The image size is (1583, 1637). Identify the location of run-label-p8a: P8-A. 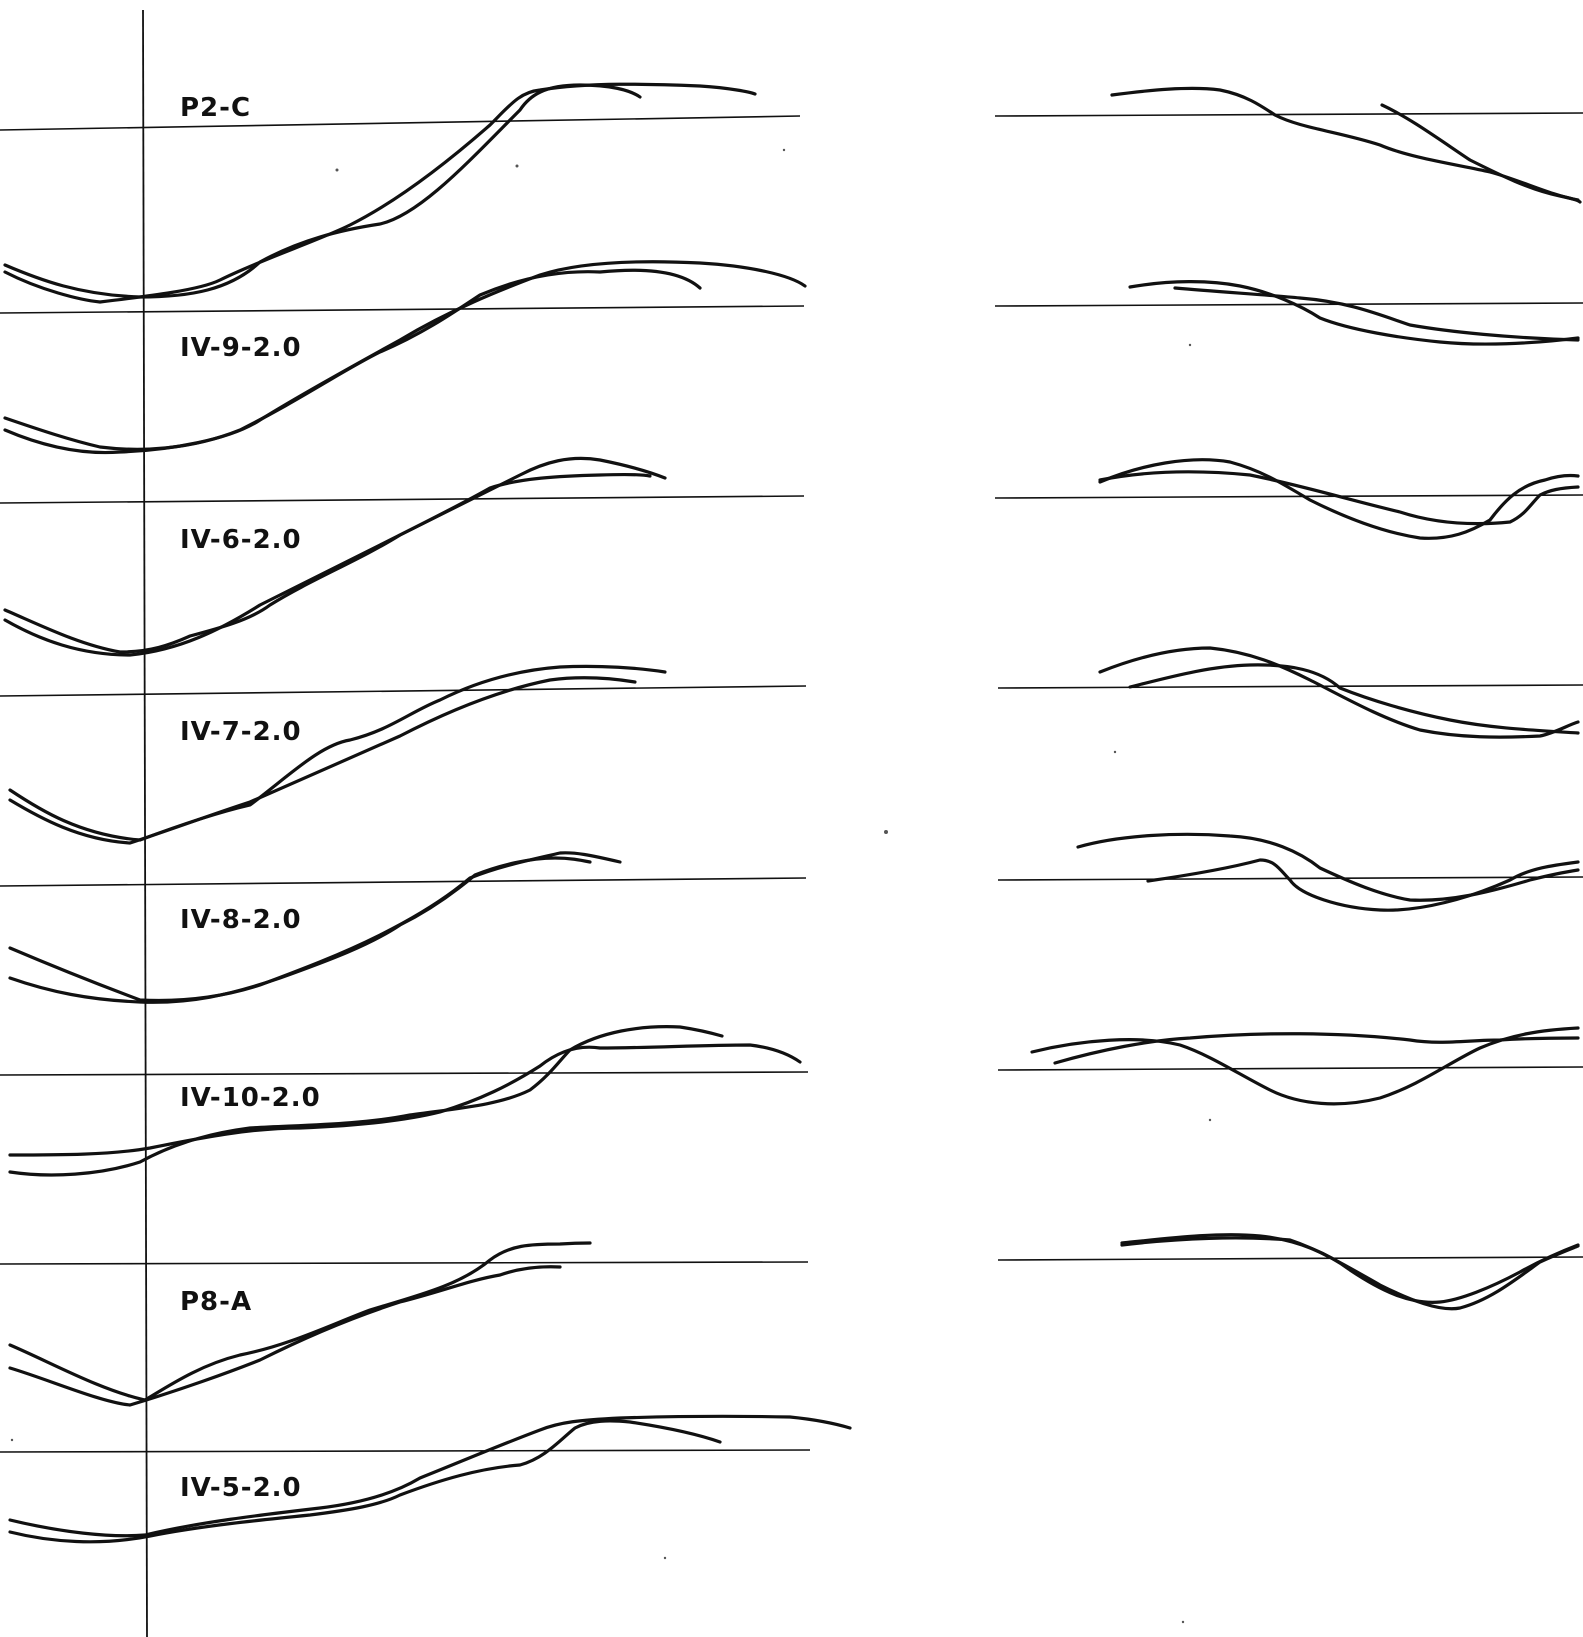
(216, 1302).